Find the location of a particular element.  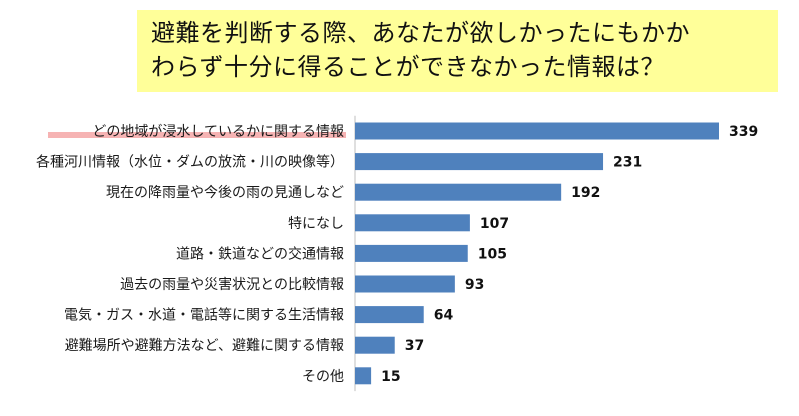

category-label: 道路・鉄道などの交通情報 is located at coordinates (260, 253).